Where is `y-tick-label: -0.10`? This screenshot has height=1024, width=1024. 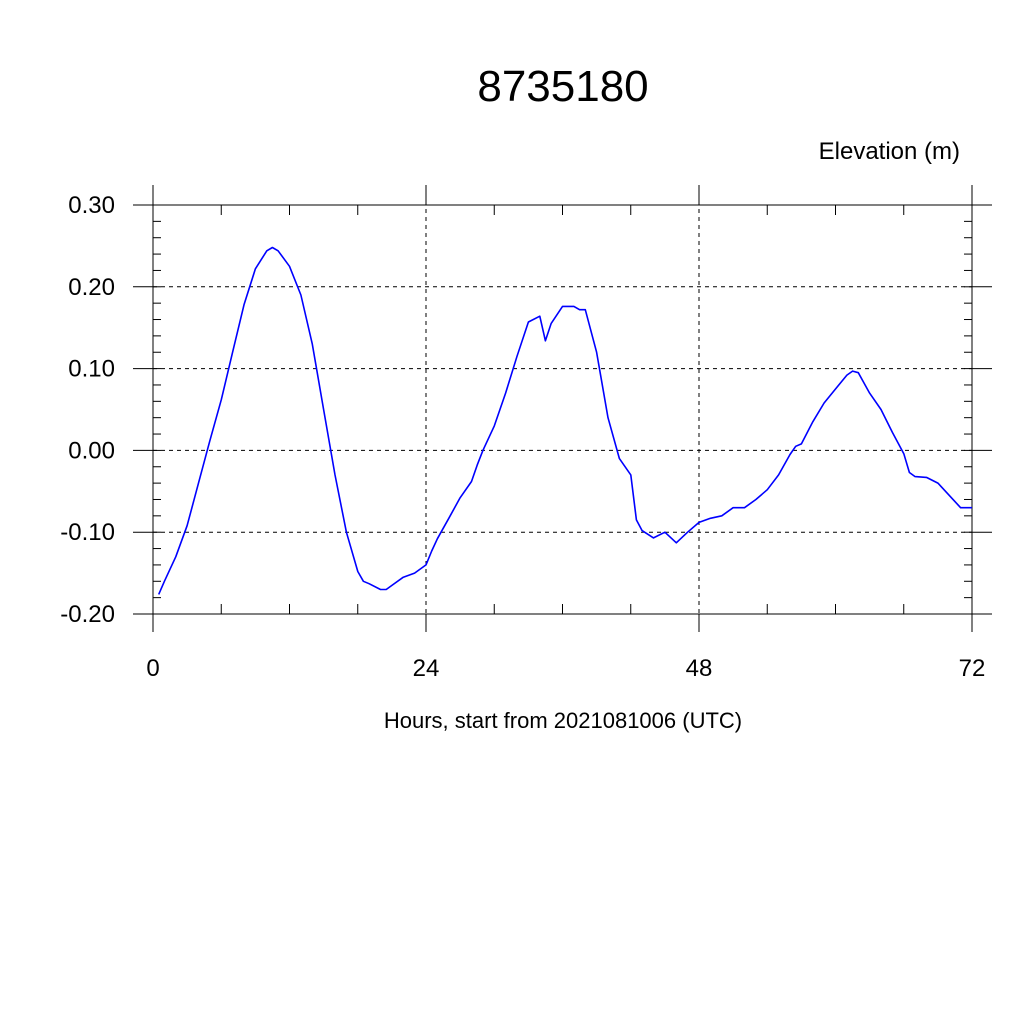
y-tick-label: -0.10 is located at coordinates (87, 532).